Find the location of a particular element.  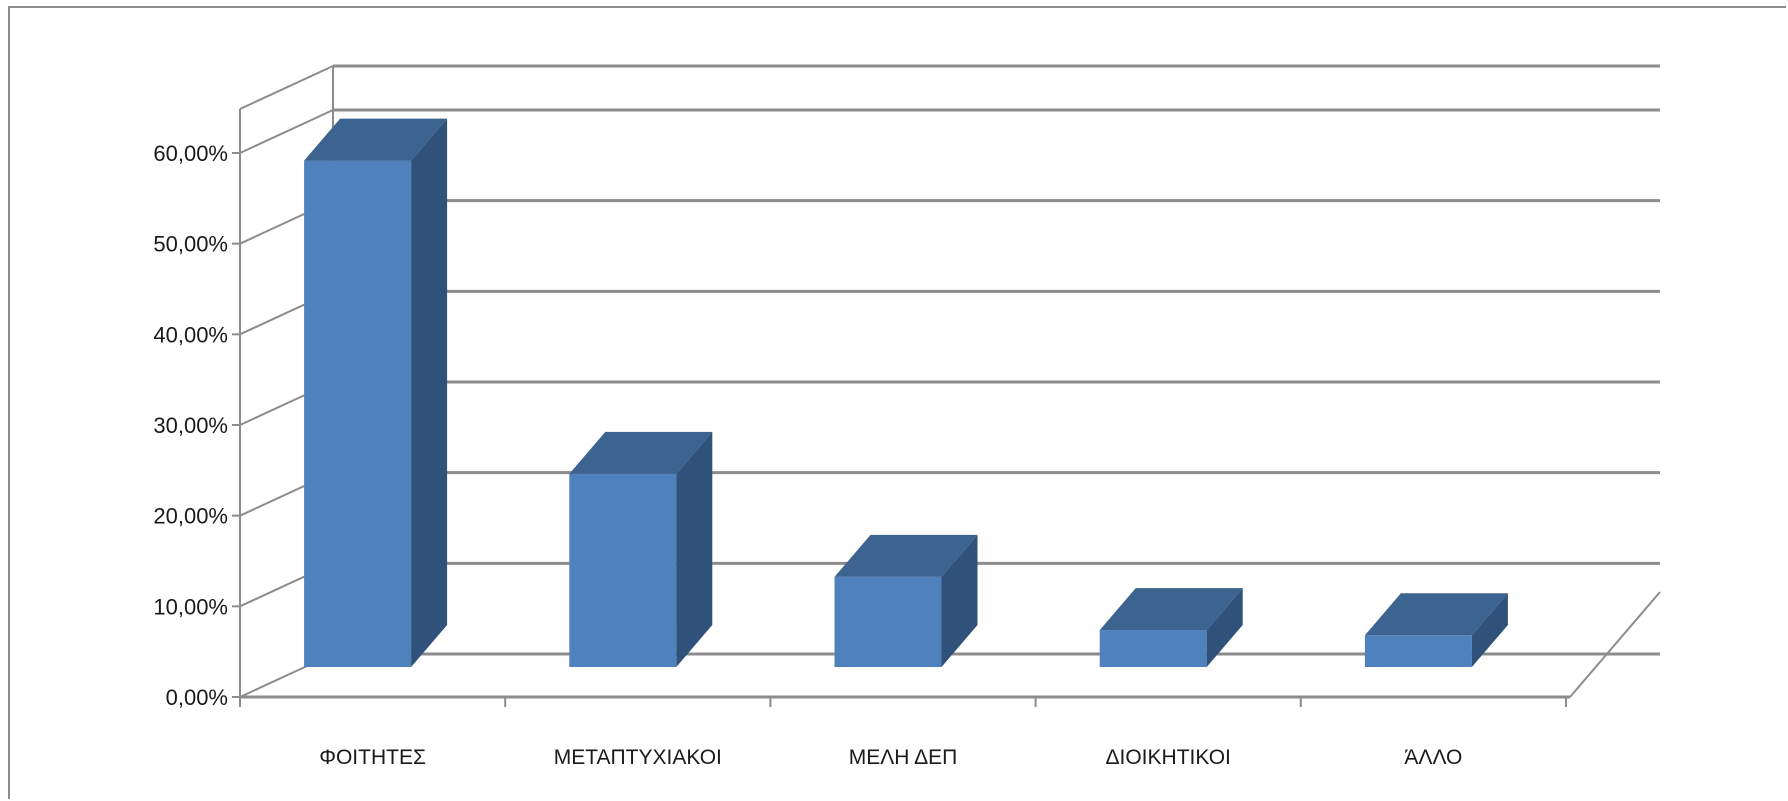

category-label: ΆΛΛΟ is located at coordinates (1433, 757).